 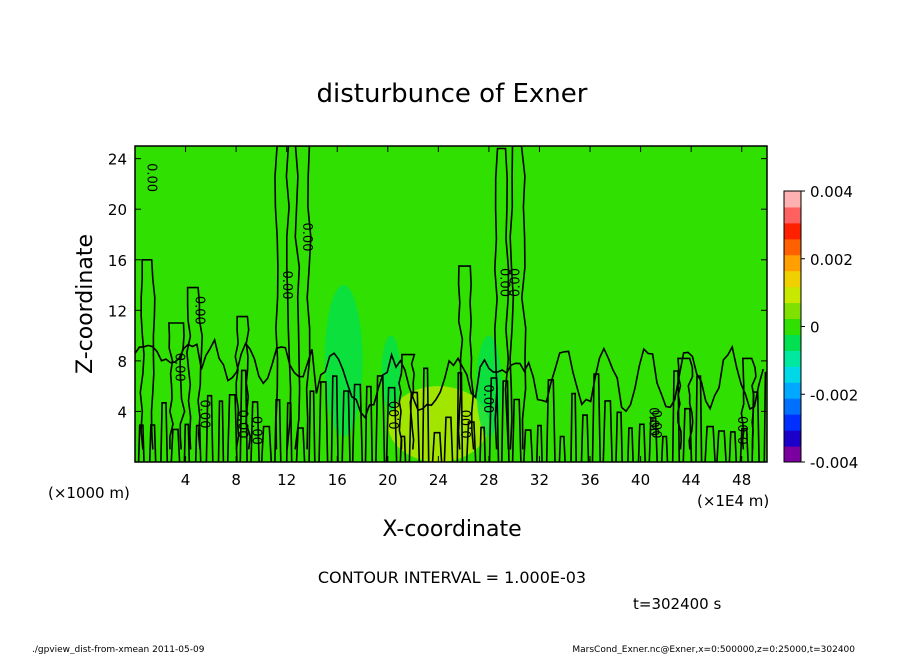 What do you see at coordinates (387, 480) in the screenshot?
I see `x-tick-label: 20` at bounding box center [387, 480].